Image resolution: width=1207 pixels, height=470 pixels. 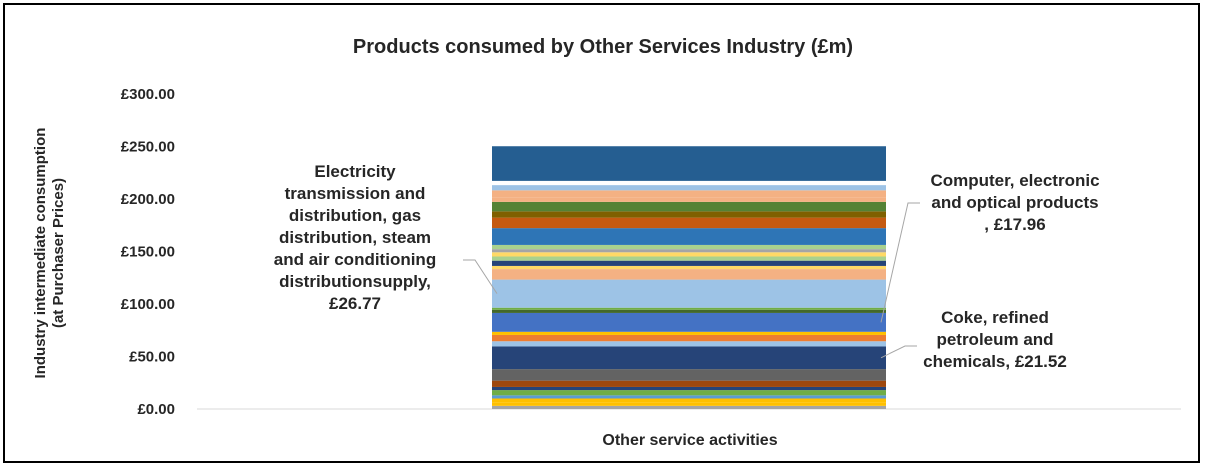 I want to click on data-label-line: and optical products, so click(x=1014, y=202).